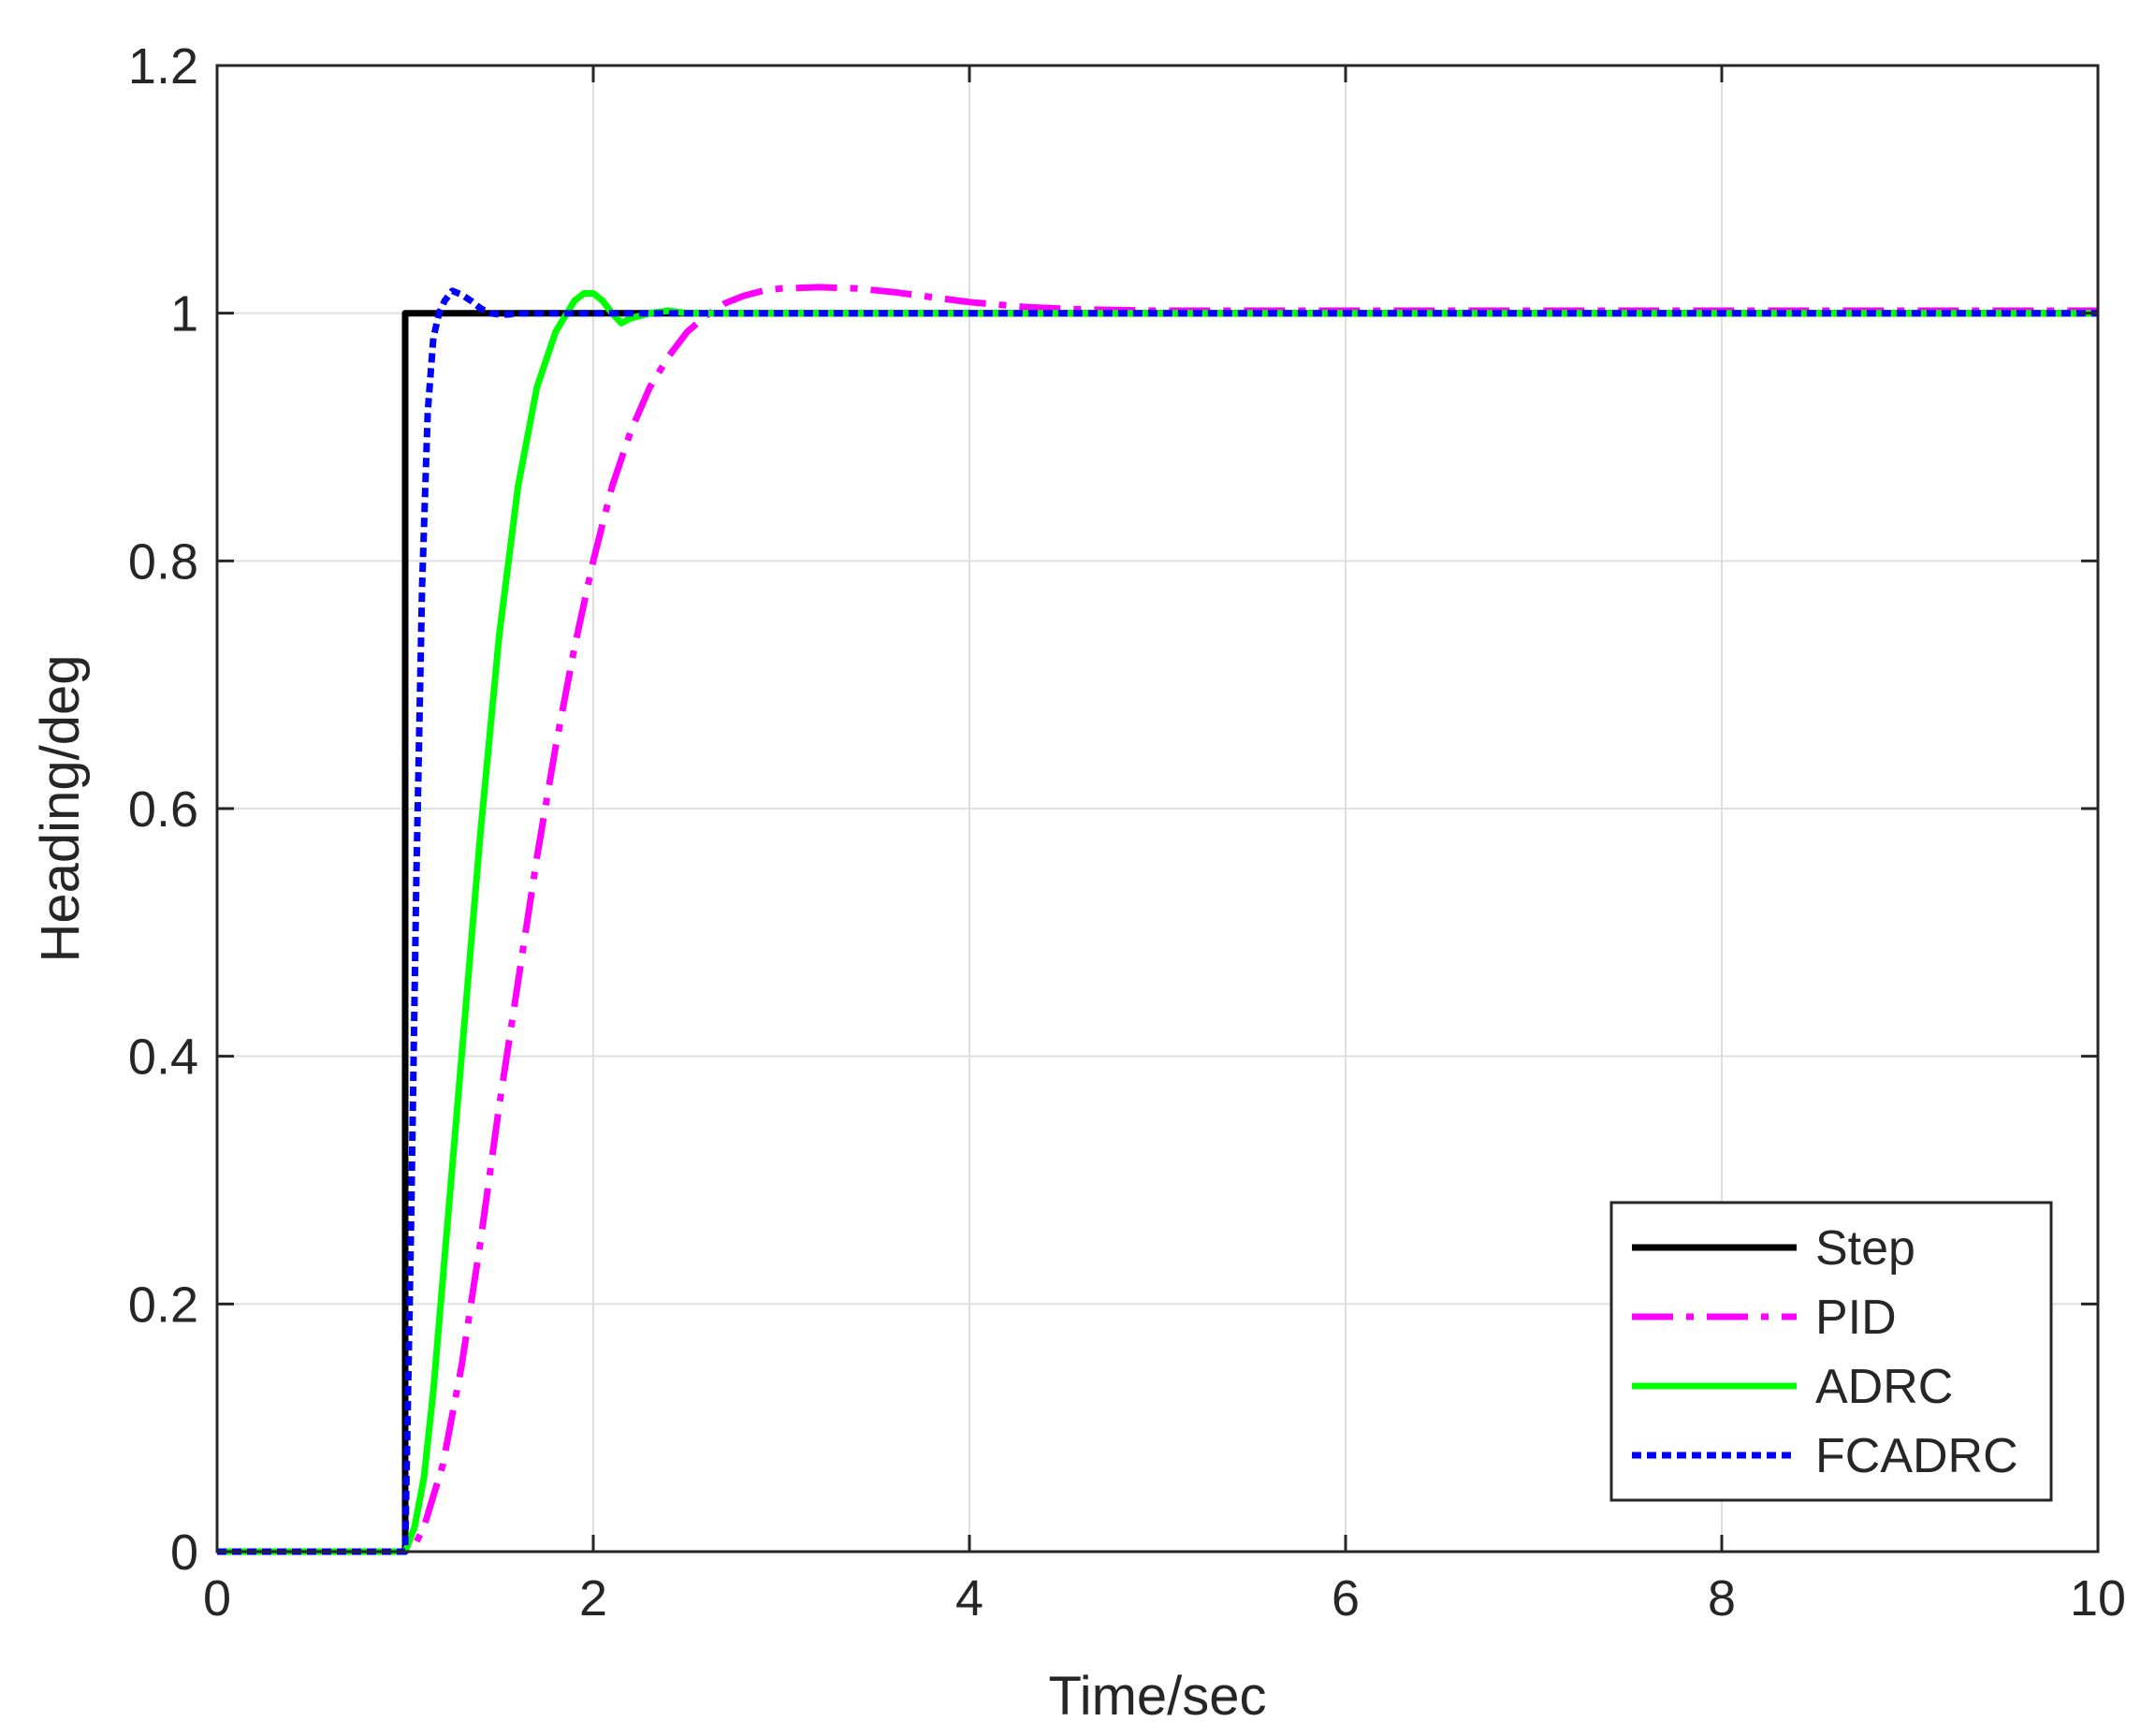  Describe the element at coordinates (1865, 1248) in the screenshot. I see `legend-label-step: Step` at that location.